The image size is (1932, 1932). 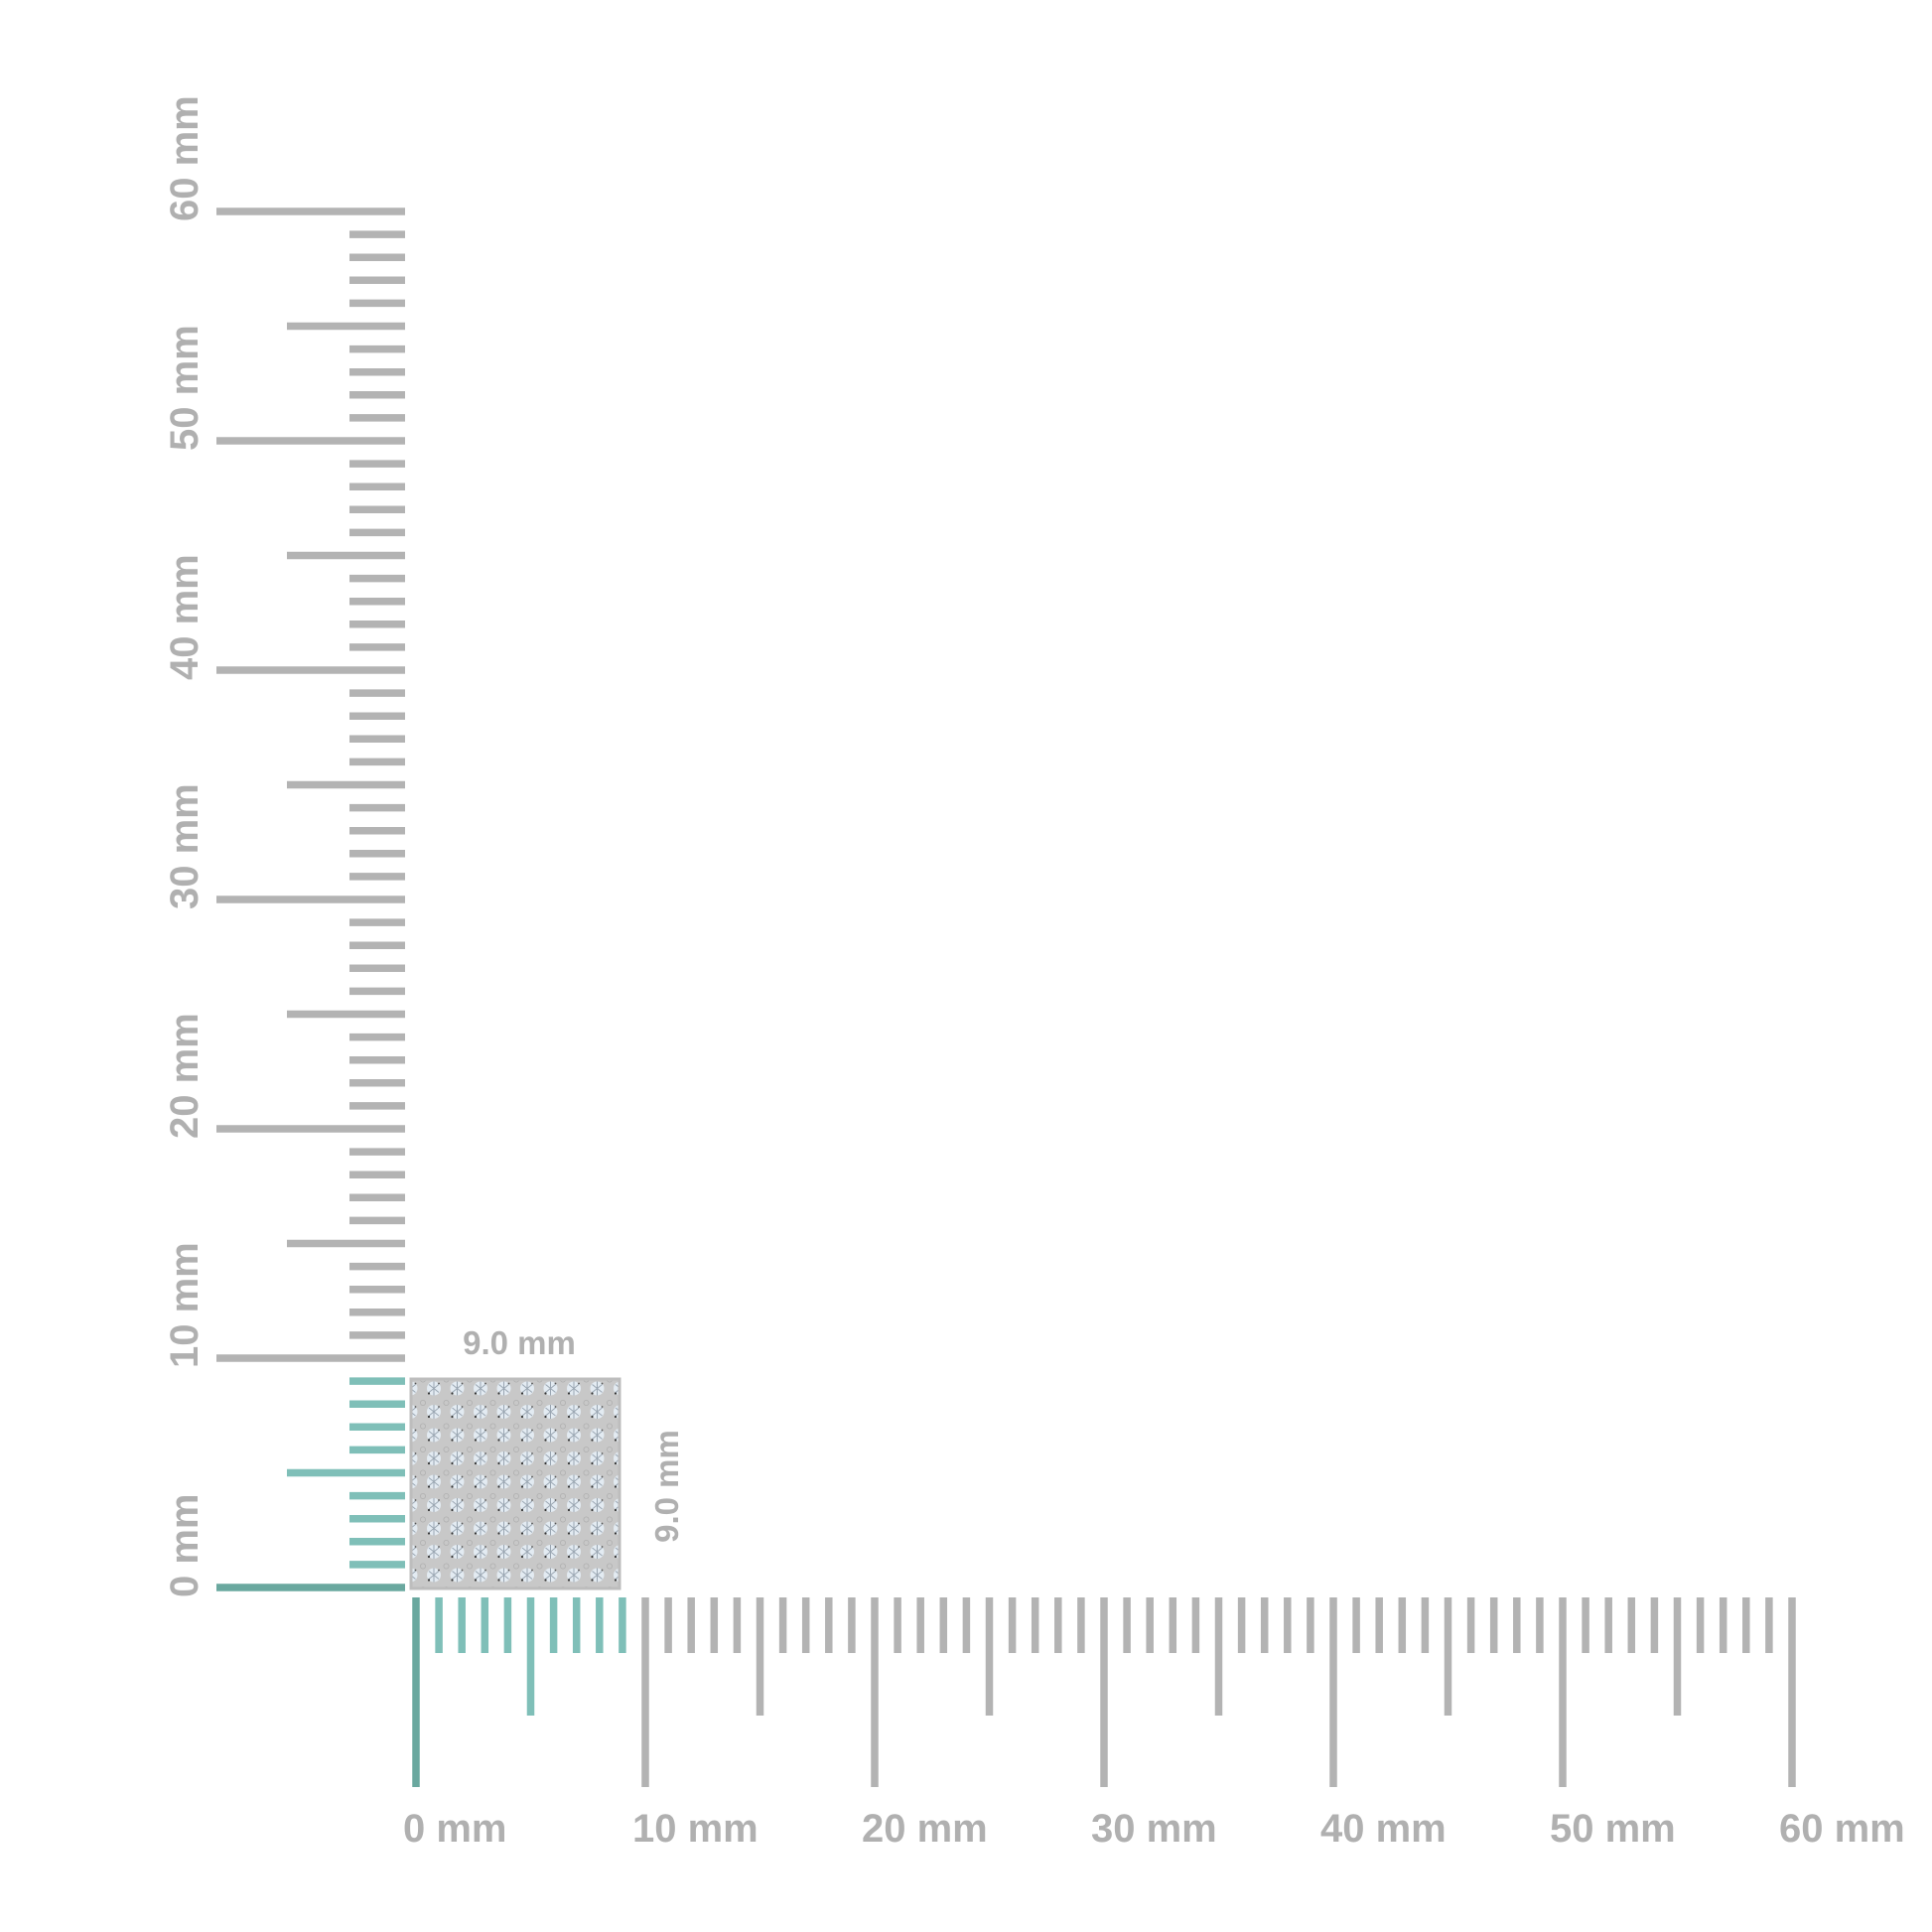 I want to click on vertical-tick-label: 60 mm, so click(x=185, y=158).